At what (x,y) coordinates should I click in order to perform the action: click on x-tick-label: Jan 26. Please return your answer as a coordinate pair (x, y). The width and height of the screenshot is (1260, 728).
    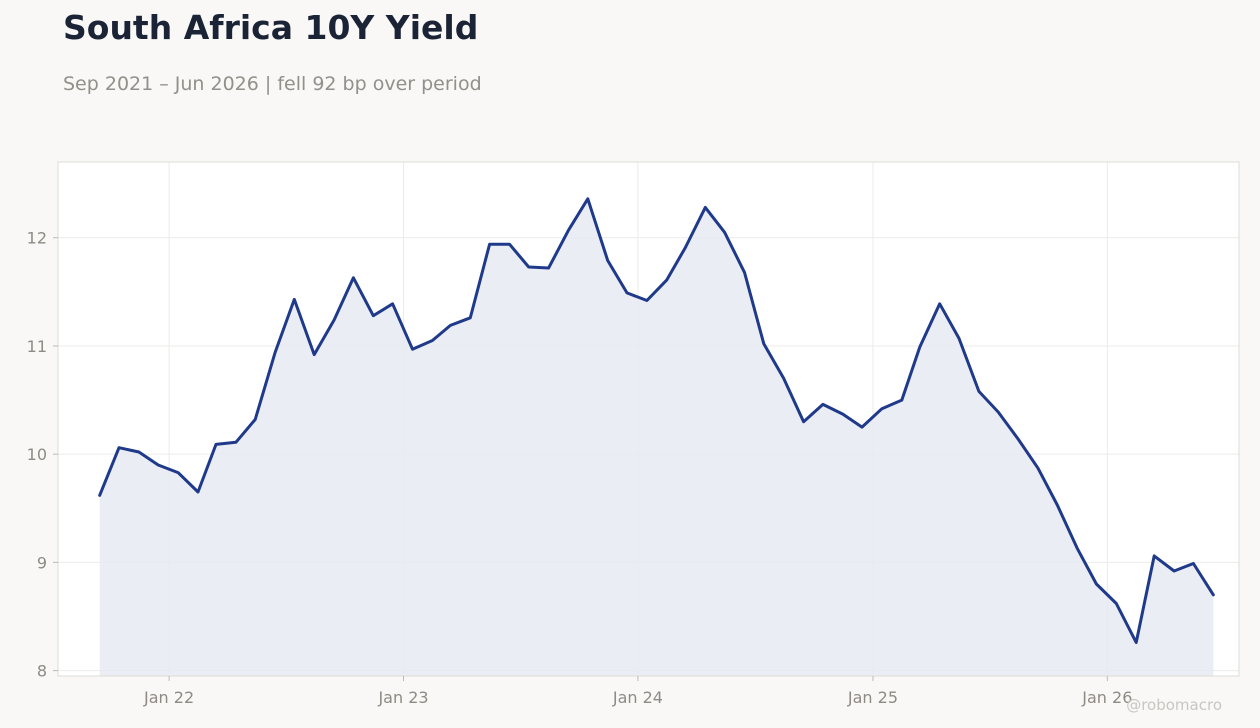
    Looking at the image, I should click on (1106, 697).